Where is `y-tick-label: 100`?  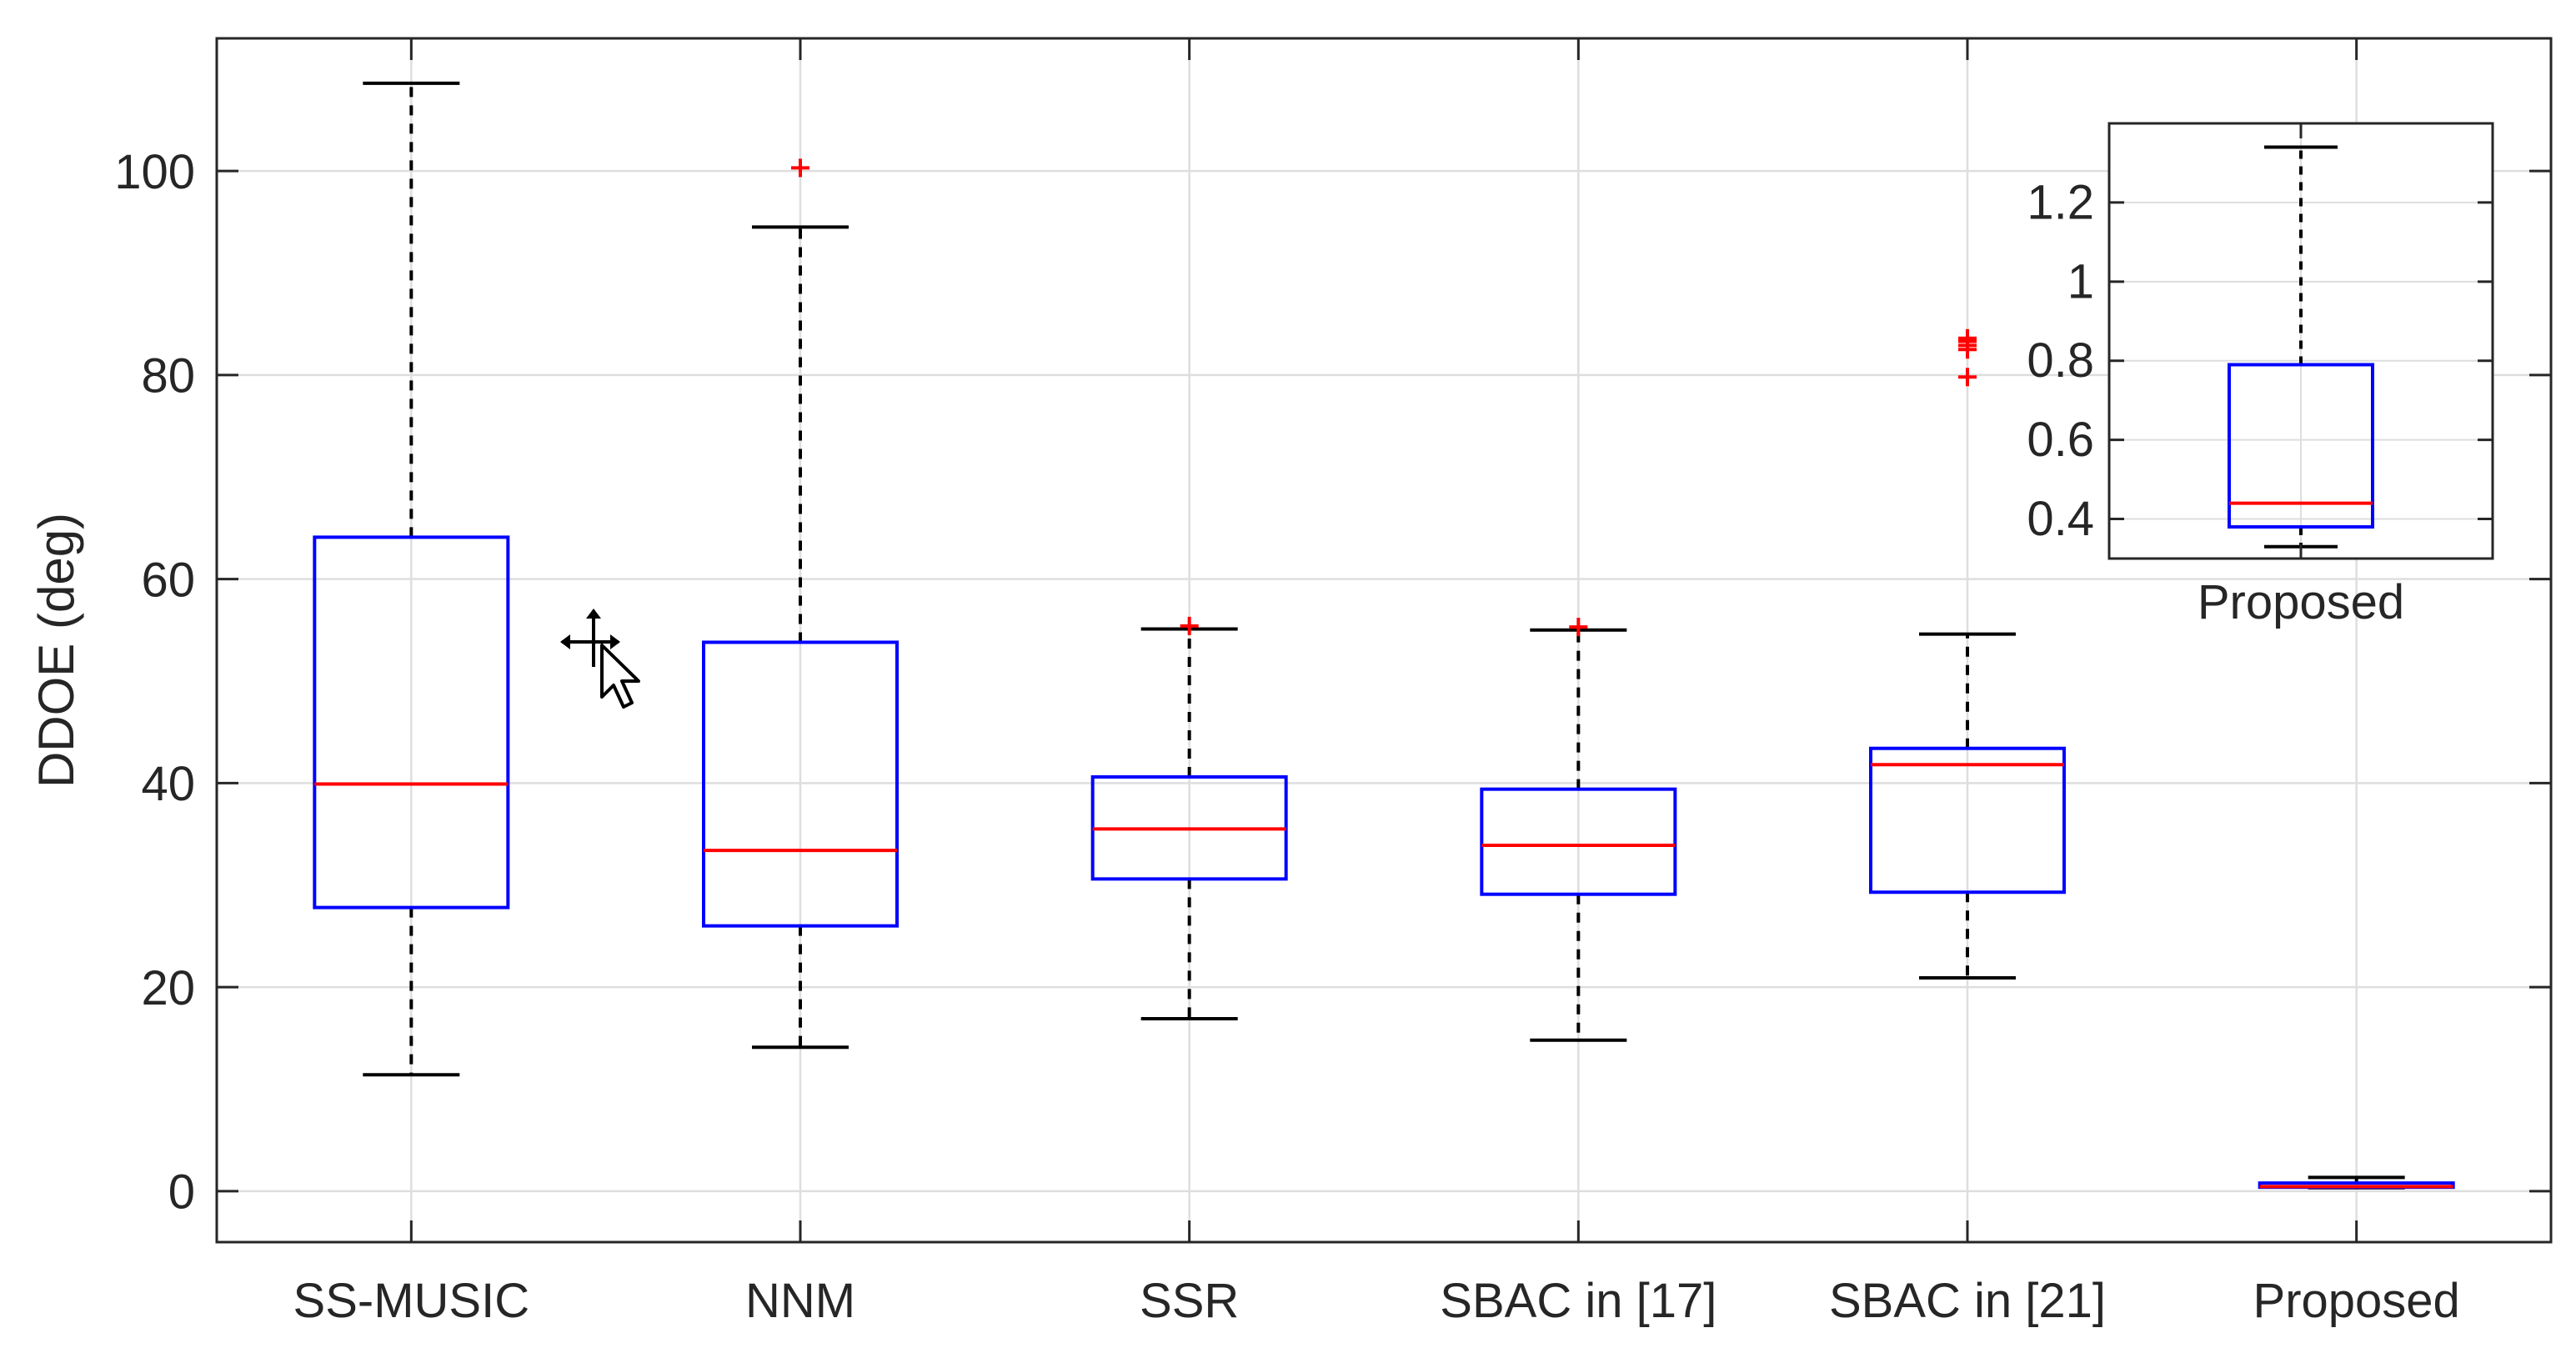
y-tick-label: 100 is located at coordinates (154, 172).